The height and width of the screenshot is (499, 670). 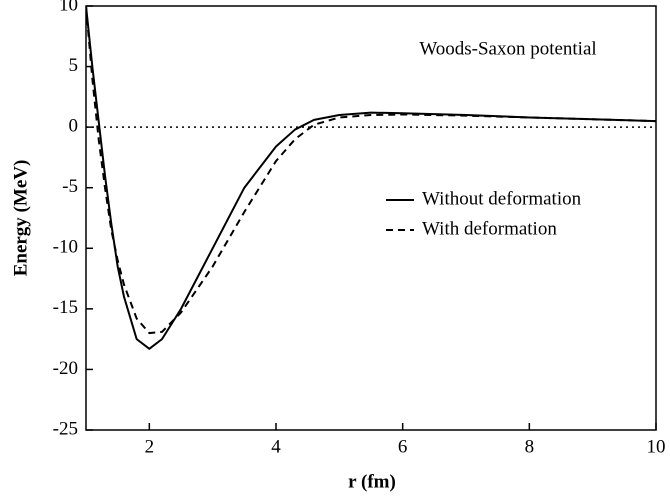 What do you see at coordinates (150, 446) in the screenshot?
I see `x-tick-label: 2` at bounding box center [150, 446].